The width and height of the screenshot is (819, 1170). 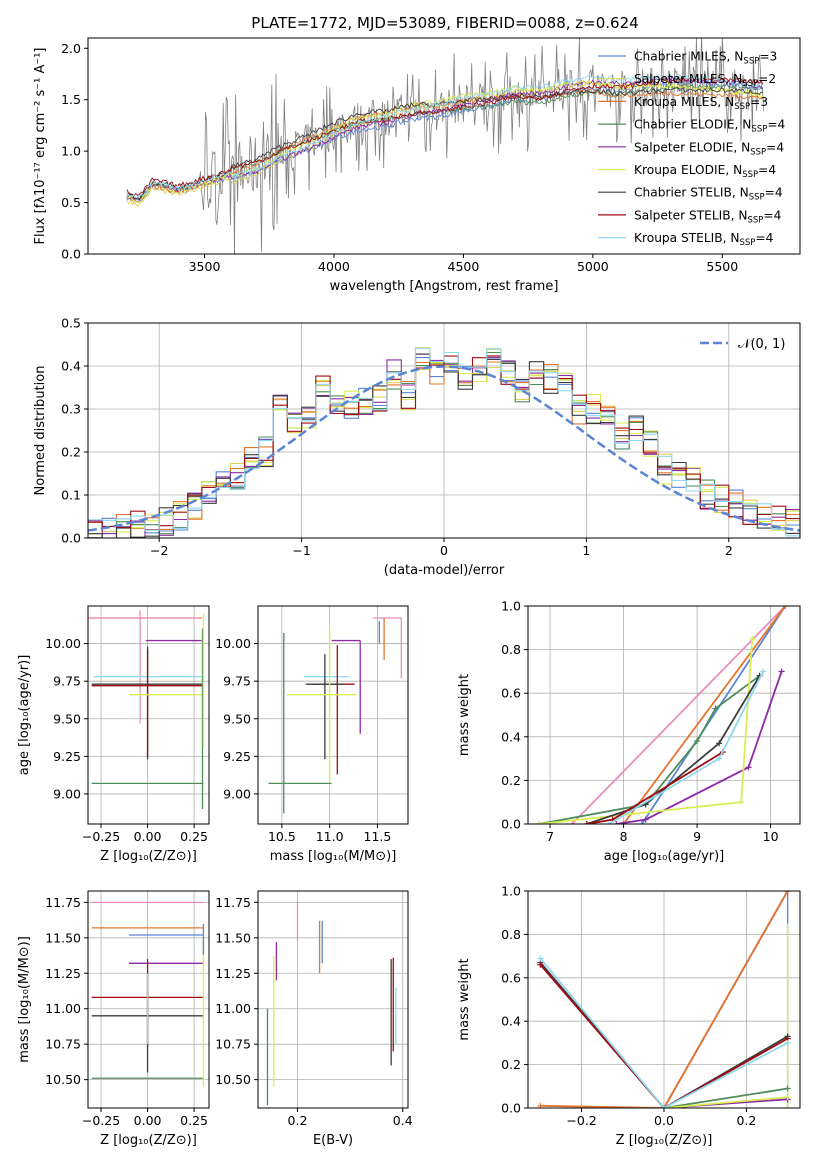 What do you see at coordinates (699, 747) in the screenshot?
I see `weight-line-salpeter-elodie` at bounding box center [699, 747].